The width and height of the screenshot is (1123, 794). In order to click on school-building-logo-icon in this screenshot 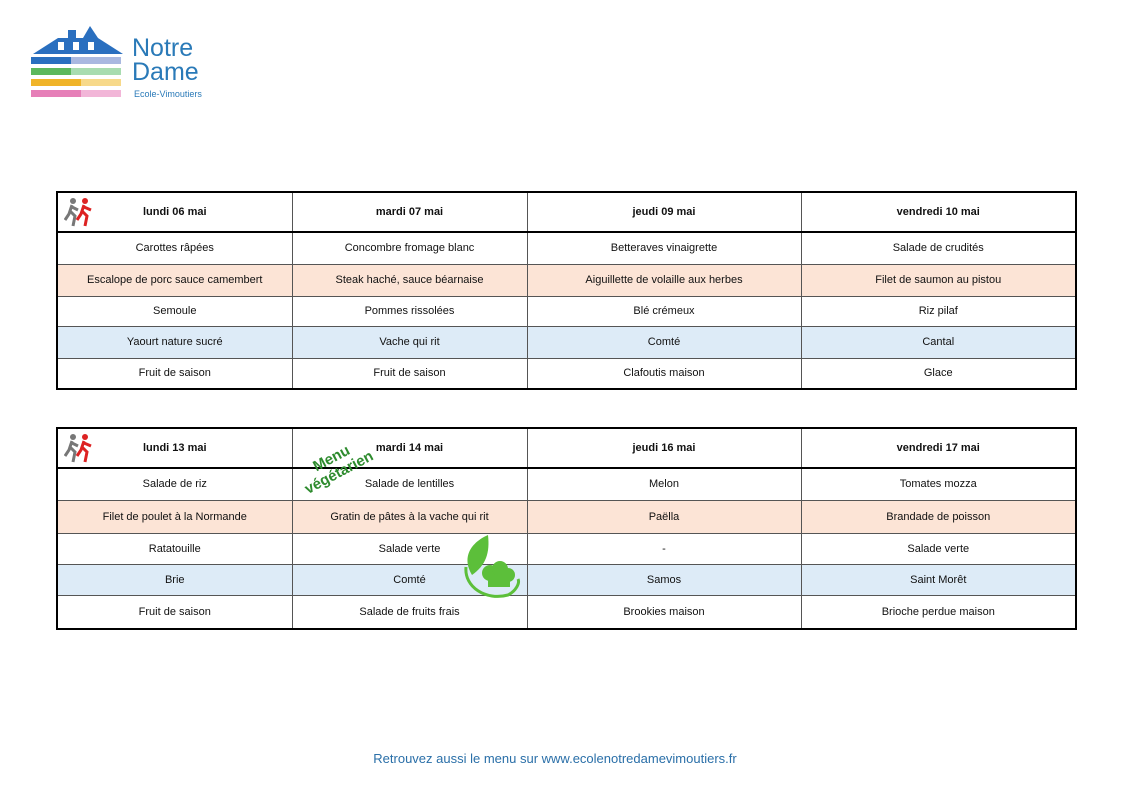, I will do `click(77, 61)`.